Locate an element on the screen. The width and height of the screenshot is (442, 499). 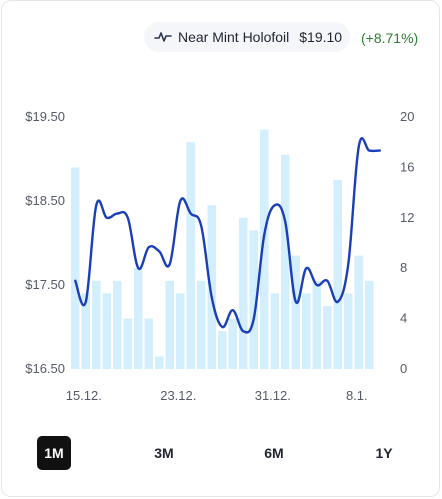
right-axis-tick: 16 is located at coordinates (407, 166).